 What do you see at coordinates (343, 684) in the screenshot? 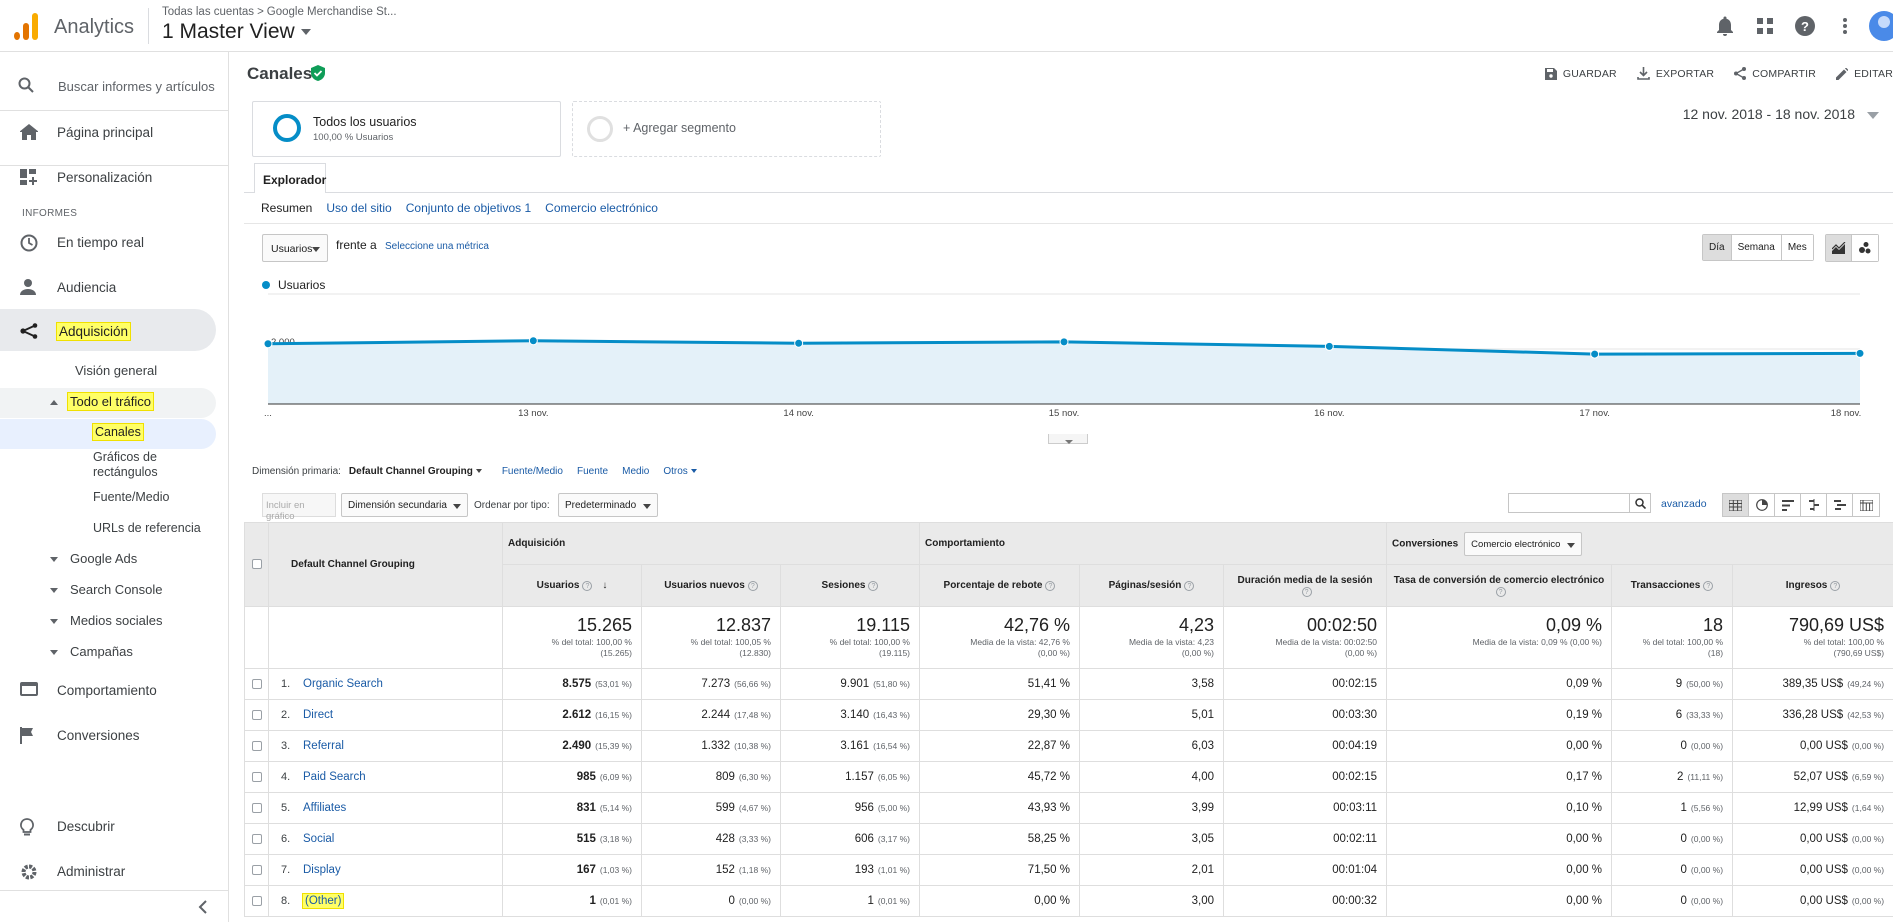
I see `channel-link: Organic Search` at bounding box center [343, 684].